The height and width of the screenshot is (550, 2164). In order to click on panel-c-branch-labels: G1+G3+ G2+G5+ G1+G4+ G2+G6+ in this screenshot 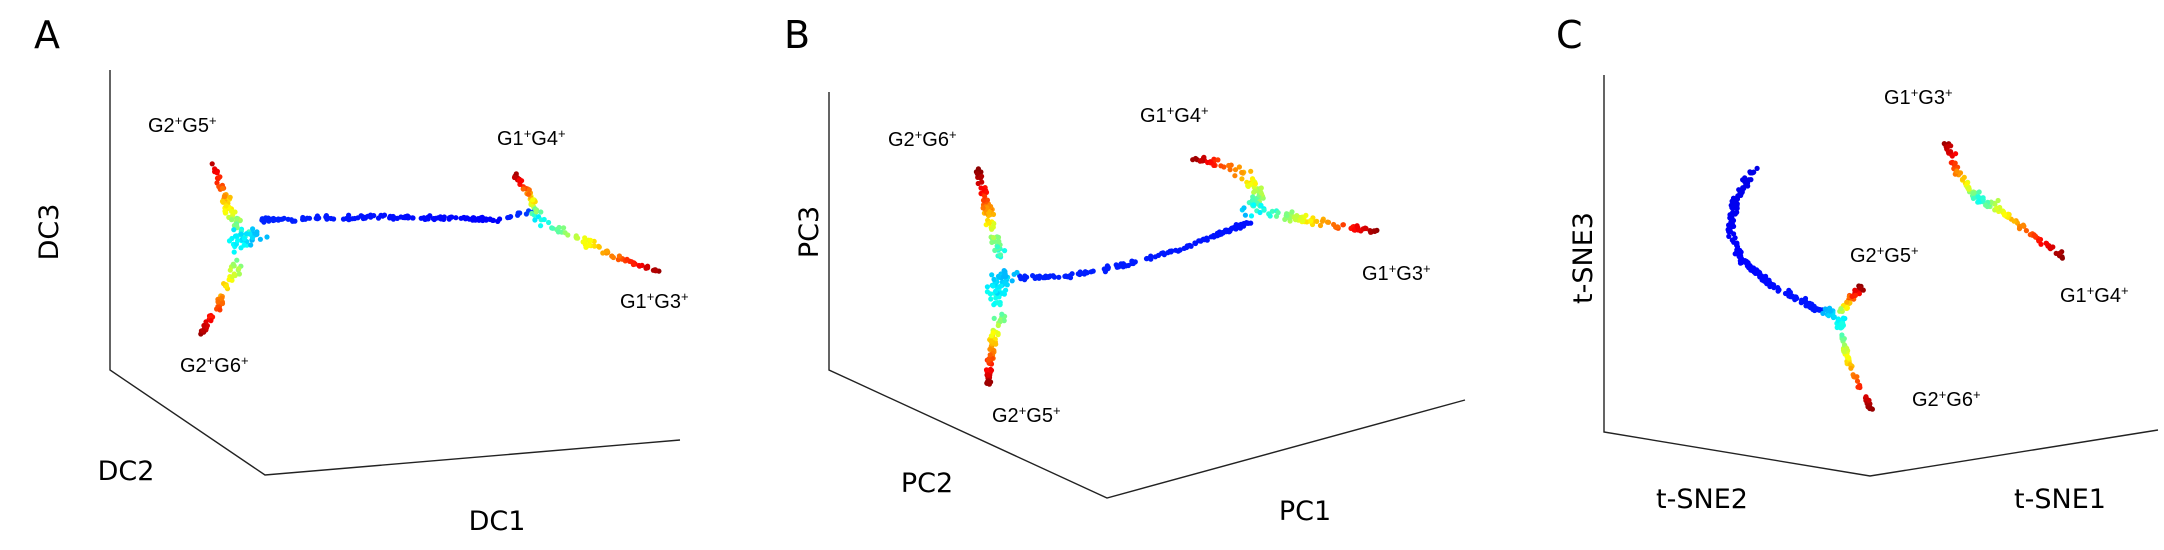, I will do `click(1989, 248)`.